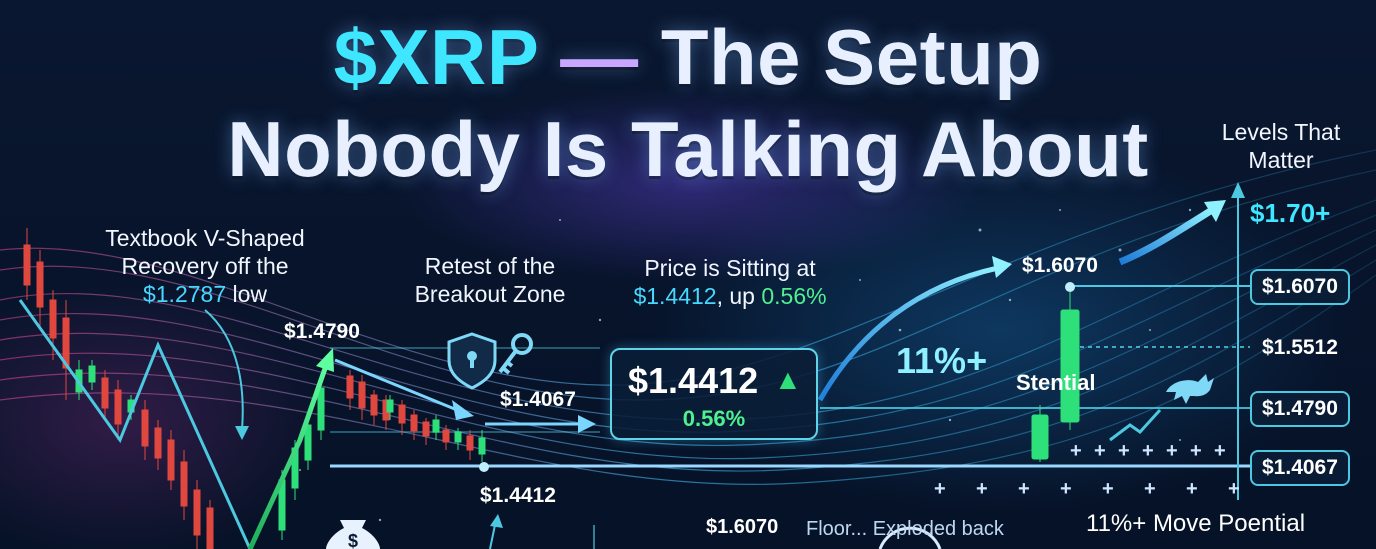  What do you see at coordinates (484, 467) in the screenshot?
I see `retest-dot` at bounding box center [484, 467].